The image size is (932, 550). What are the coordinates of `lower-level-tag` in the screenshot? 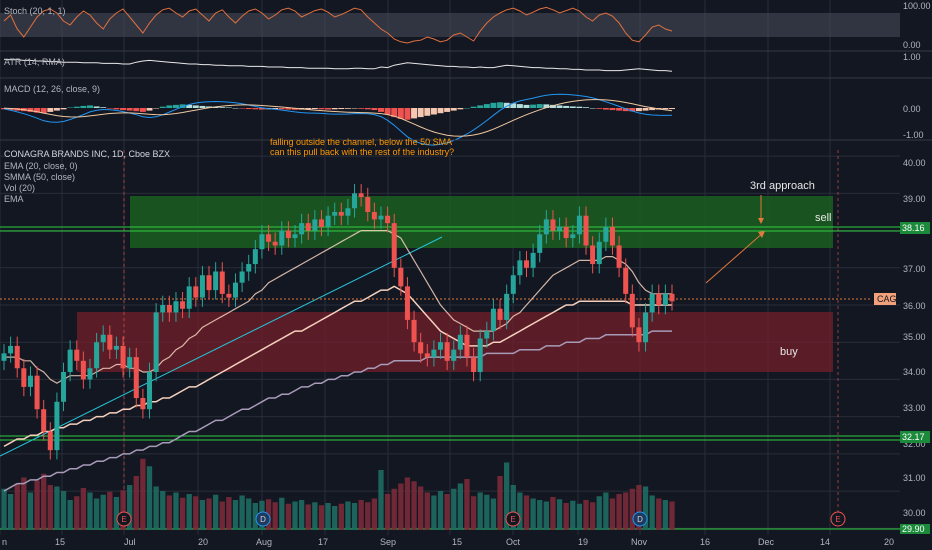 It's located at (915, 437).